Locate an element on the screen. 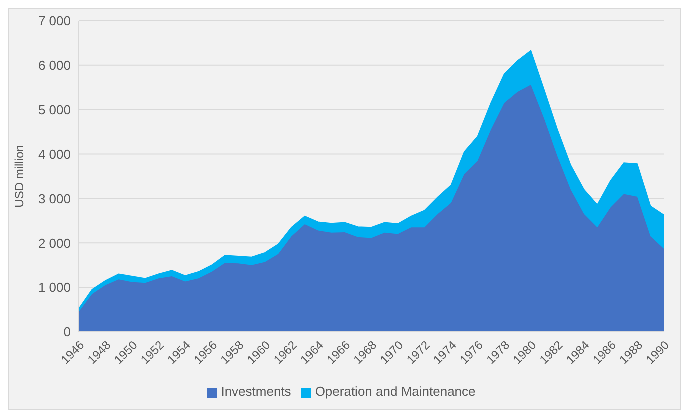 Image resolution: width=689 pixels, height=418 pixels. y-tick-label: 0 is located at coordinates (67, 332).